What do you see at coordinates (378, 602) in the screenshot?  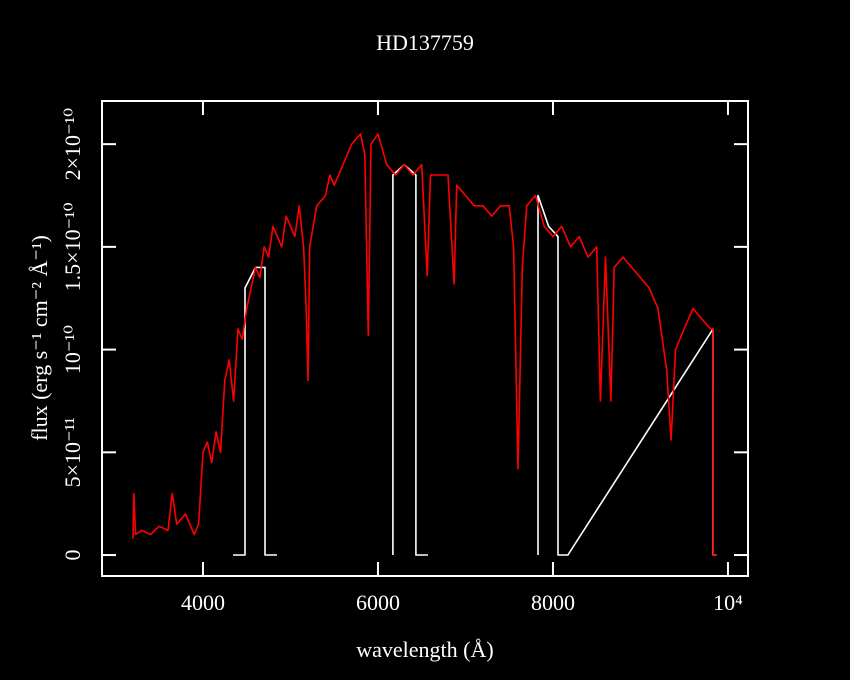 I see `x-tick-label: 6000` at bounding box center [378, 602].